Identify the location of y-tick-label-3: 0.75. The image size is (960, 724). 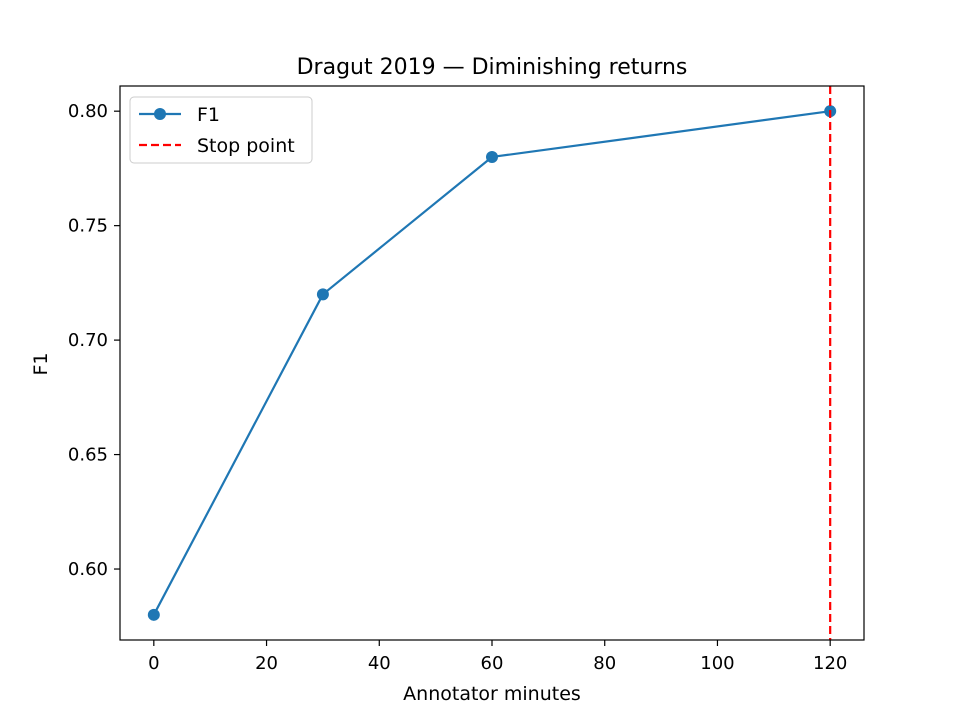
(88, 226).